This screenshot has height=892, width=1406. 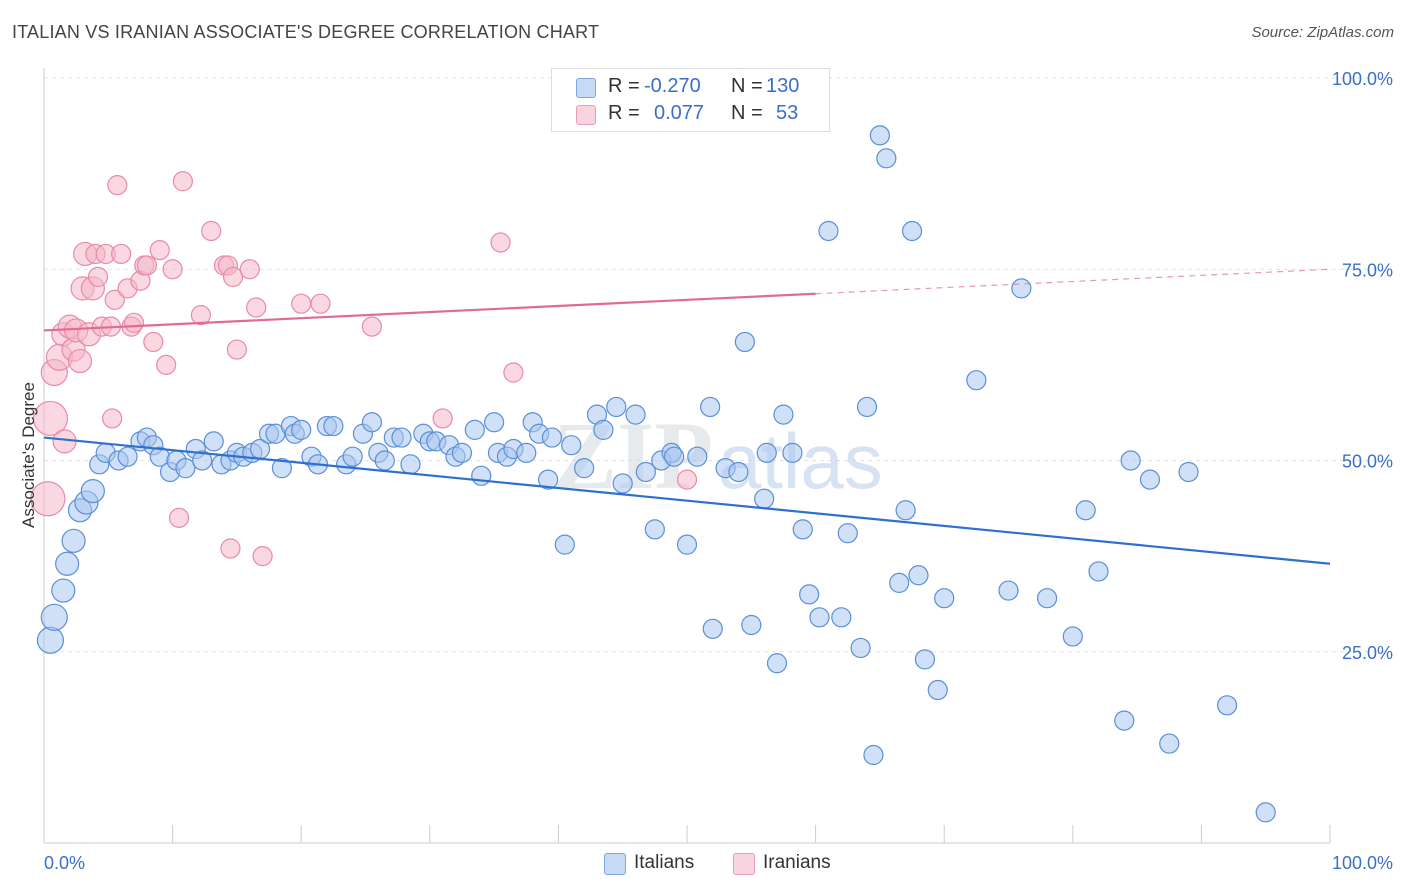 I want to click on iranians-trend-line, so click(x=429, y=312).